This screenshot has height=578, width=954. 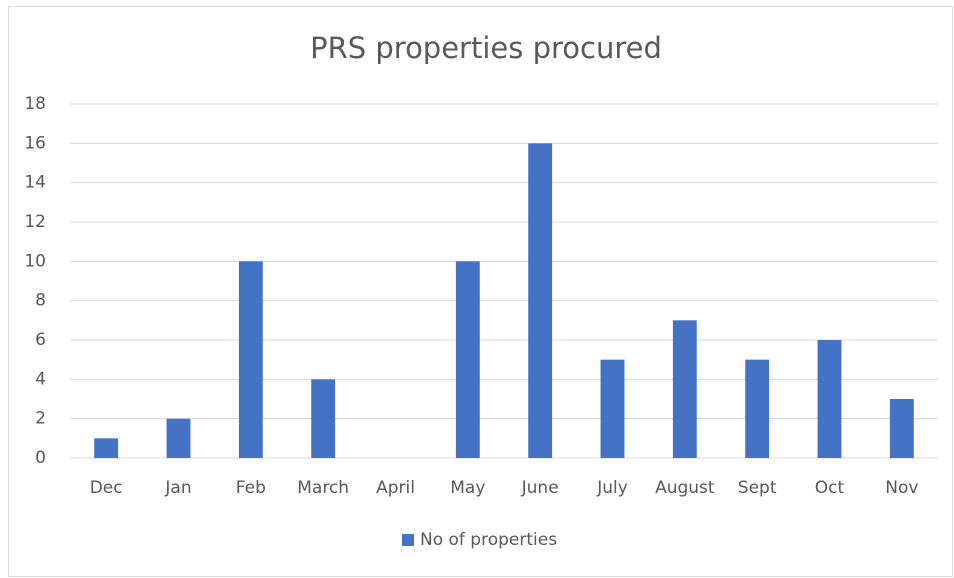 What do you see at coordinates (40, 379) in the screenshot?
I see `y-tick-label: 4` at bounding box center [40, 379].